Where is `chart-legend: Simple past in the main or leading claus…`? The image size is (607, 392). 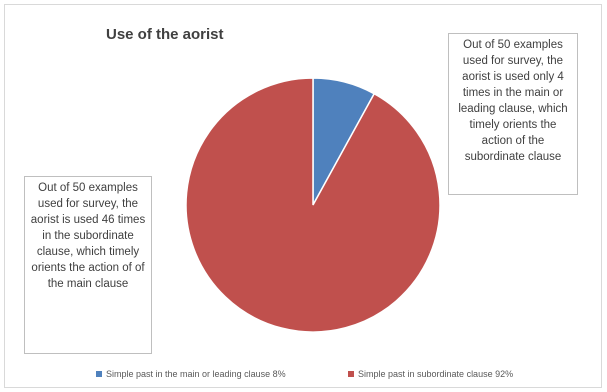
chart-legend: Simple past in the main or leading claus… is located at coordinates (303, 375).